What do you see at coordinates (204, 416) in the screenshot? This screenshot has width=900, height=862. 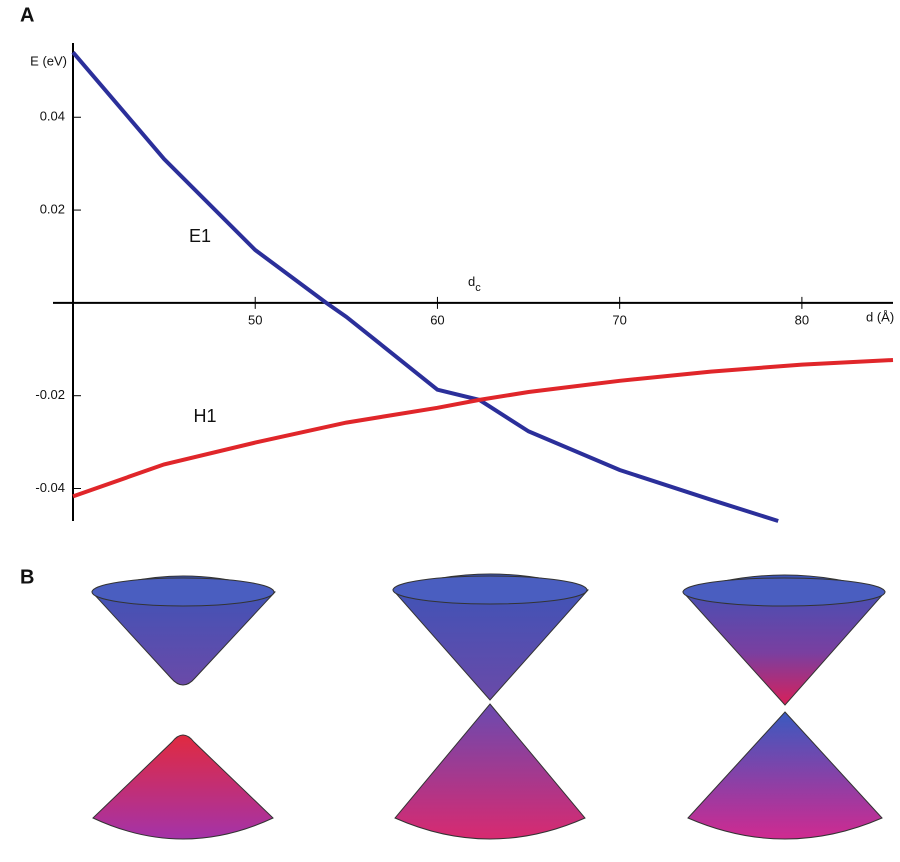 I see `series-label: H1` at bounding box center [204, 416].